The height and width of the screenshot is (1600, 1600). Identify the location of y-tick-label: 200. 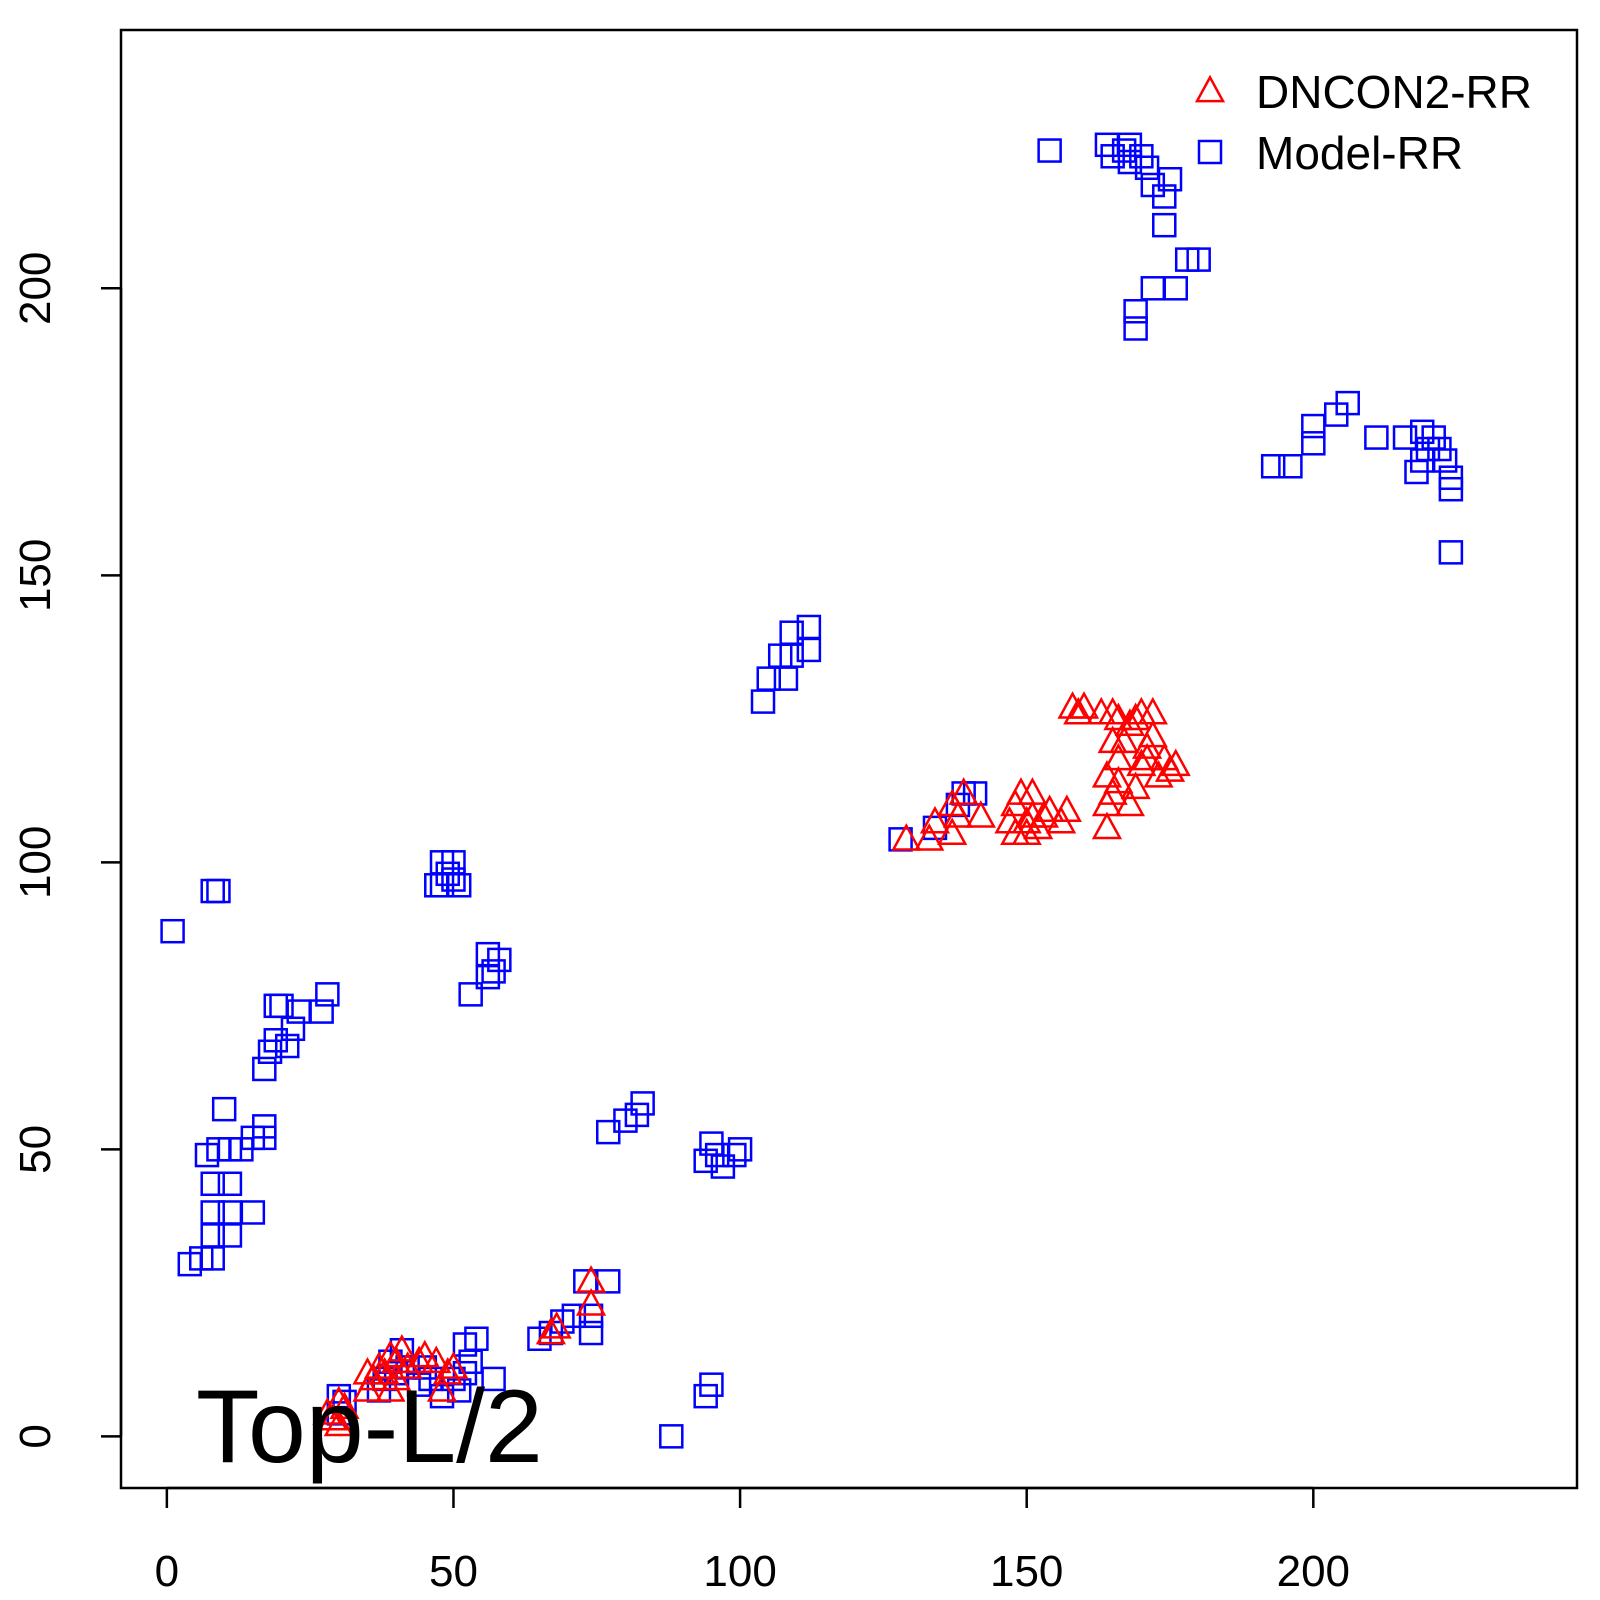
(35, 288).